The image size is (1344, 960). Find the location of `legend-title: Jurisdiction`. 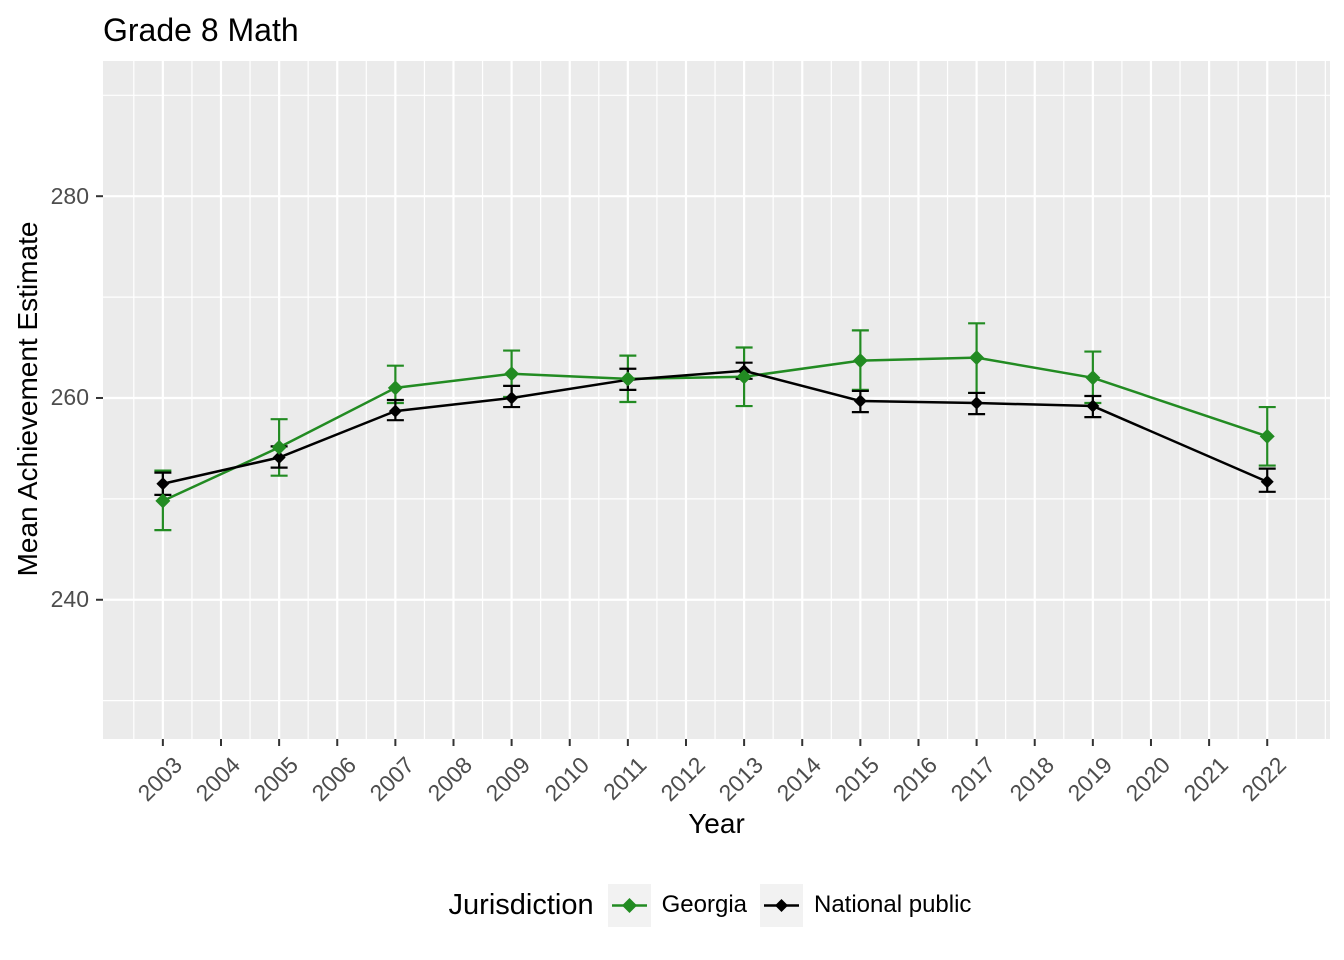

legend-title: Jurisdiction is located at coordinates (521, 904).